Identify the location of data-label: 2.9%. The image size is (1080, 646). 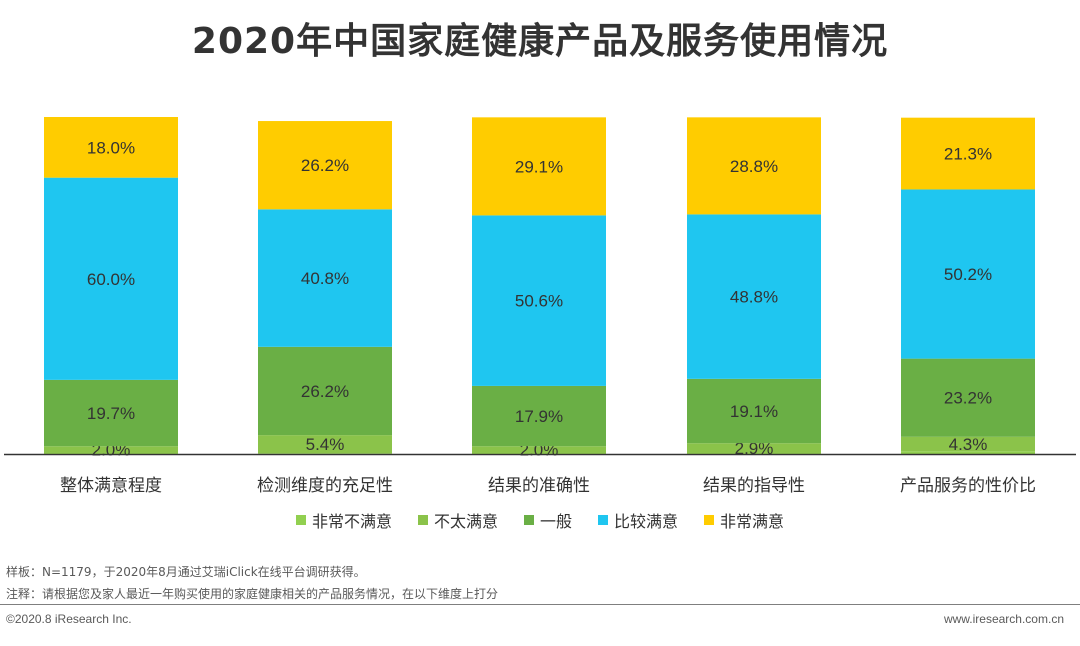
(754, 448).